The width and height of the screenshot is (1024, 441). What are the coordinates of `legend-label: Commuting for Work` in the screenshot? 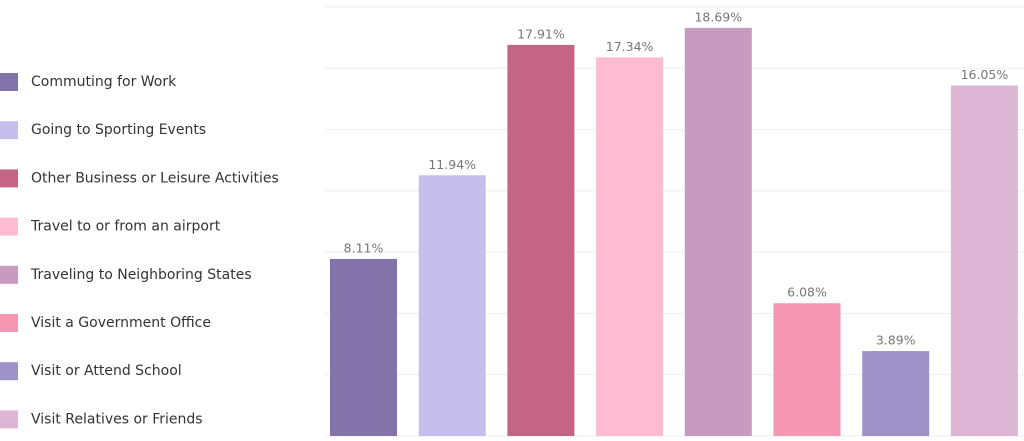 It's located at (104, 82).